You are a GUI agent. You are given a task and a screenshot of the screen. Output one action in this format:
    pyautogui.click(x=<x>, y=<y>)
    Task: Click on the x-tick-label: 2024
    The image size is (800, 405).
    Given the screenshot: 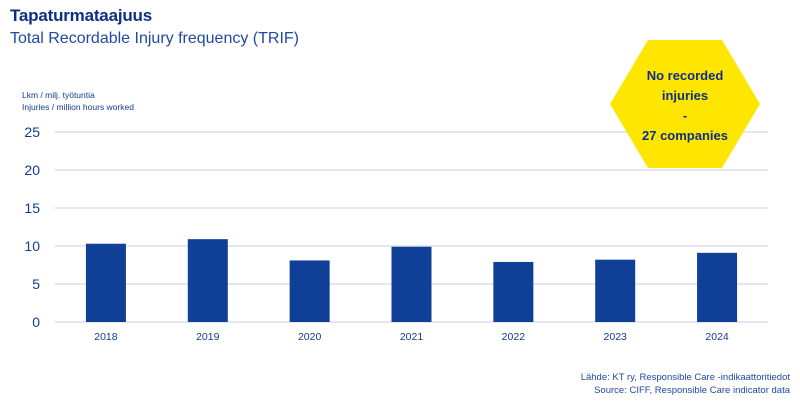 What is the action you would take?
    pyautogui.click(x=717, y=337)
    